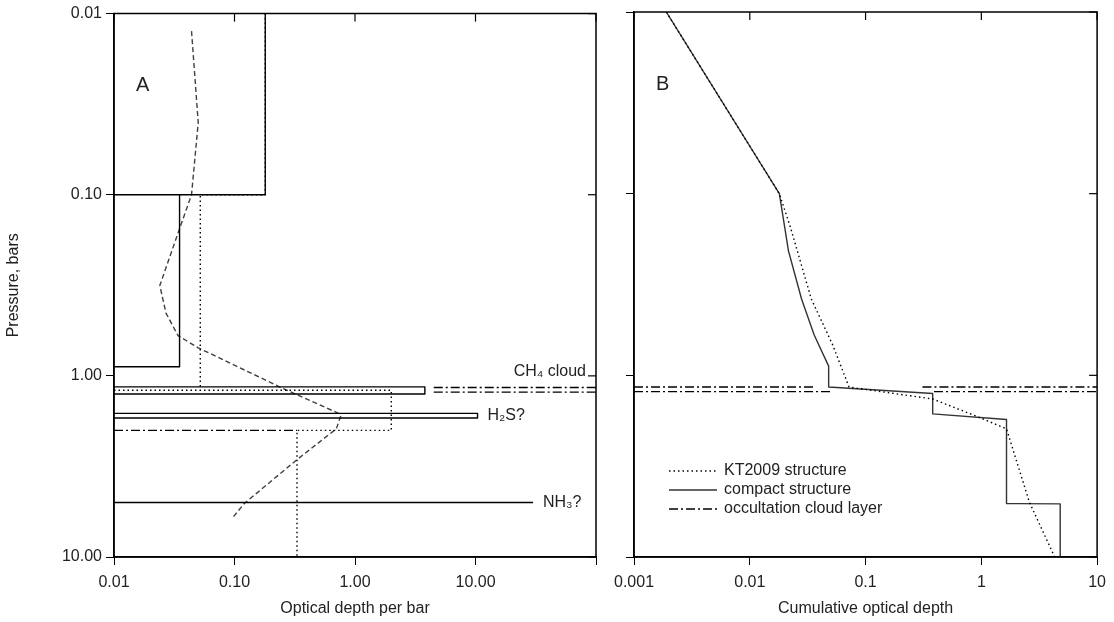 This screenshot has height=622, width=1114. I want to click on y-tick-label: 10.00, so click(82, 556).